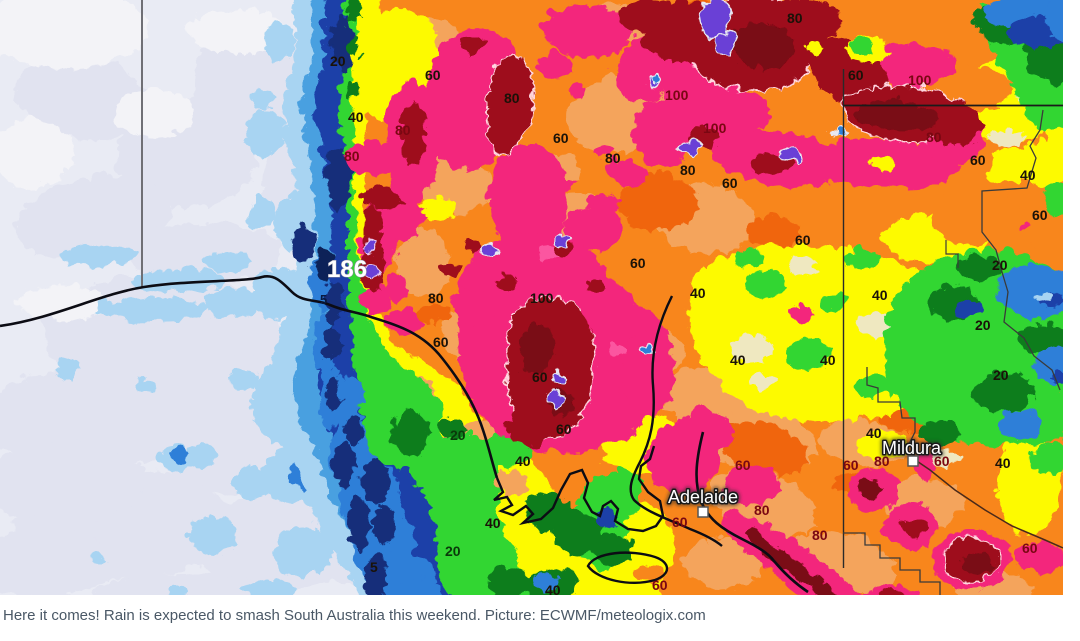 The image size is (1080, 641). I want to click on svg-text: Mildura, so click(912, 448).